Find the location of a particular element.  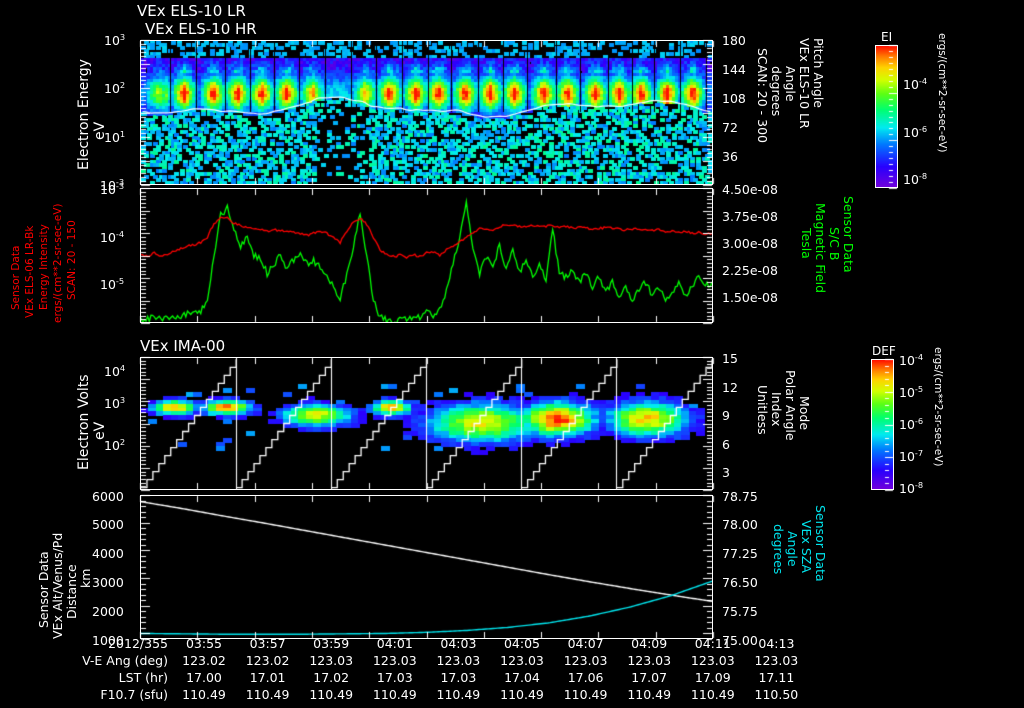

panel2-right-label-3: Magnetic Field is located at coordinates (820, 248).